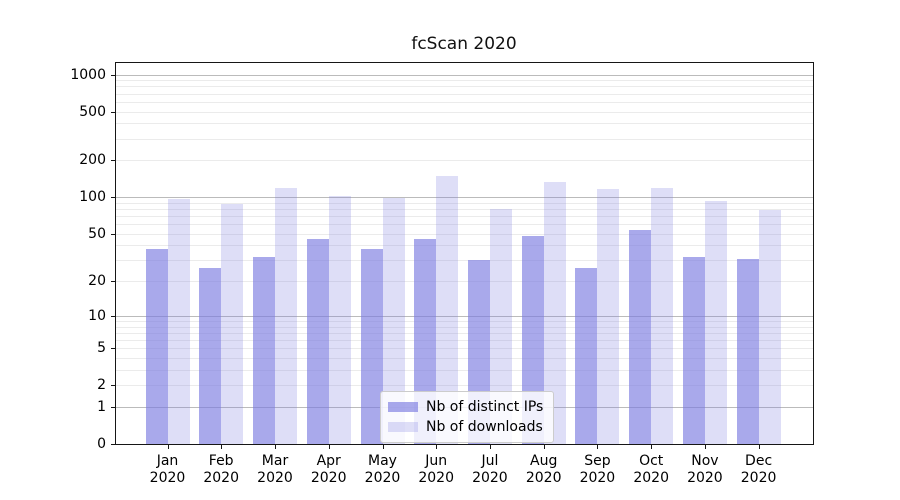  I want to click on x-tick-label: Mar 2020, so click(275, 469).